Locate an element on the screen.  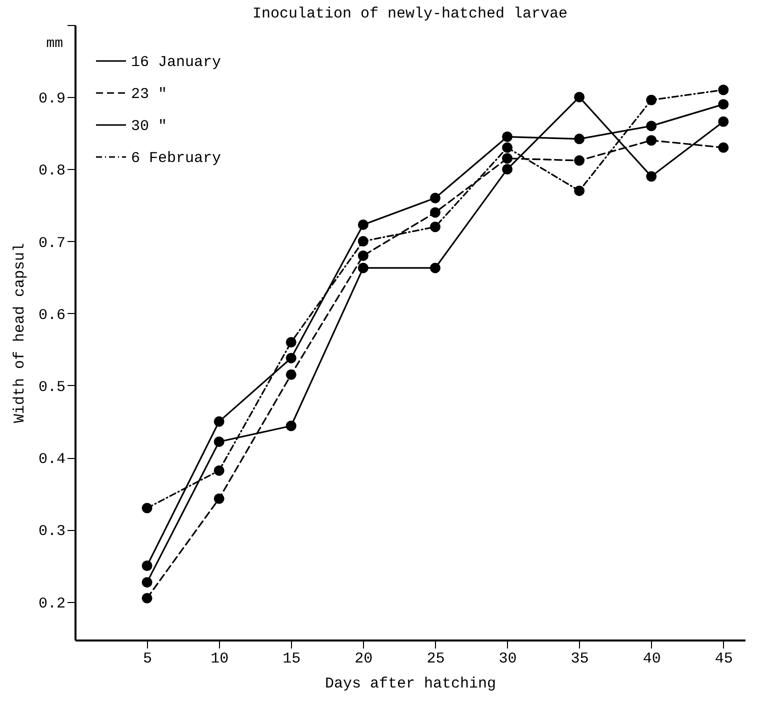
y-tick-label: 0.3 is located at coordinates (52, 531).